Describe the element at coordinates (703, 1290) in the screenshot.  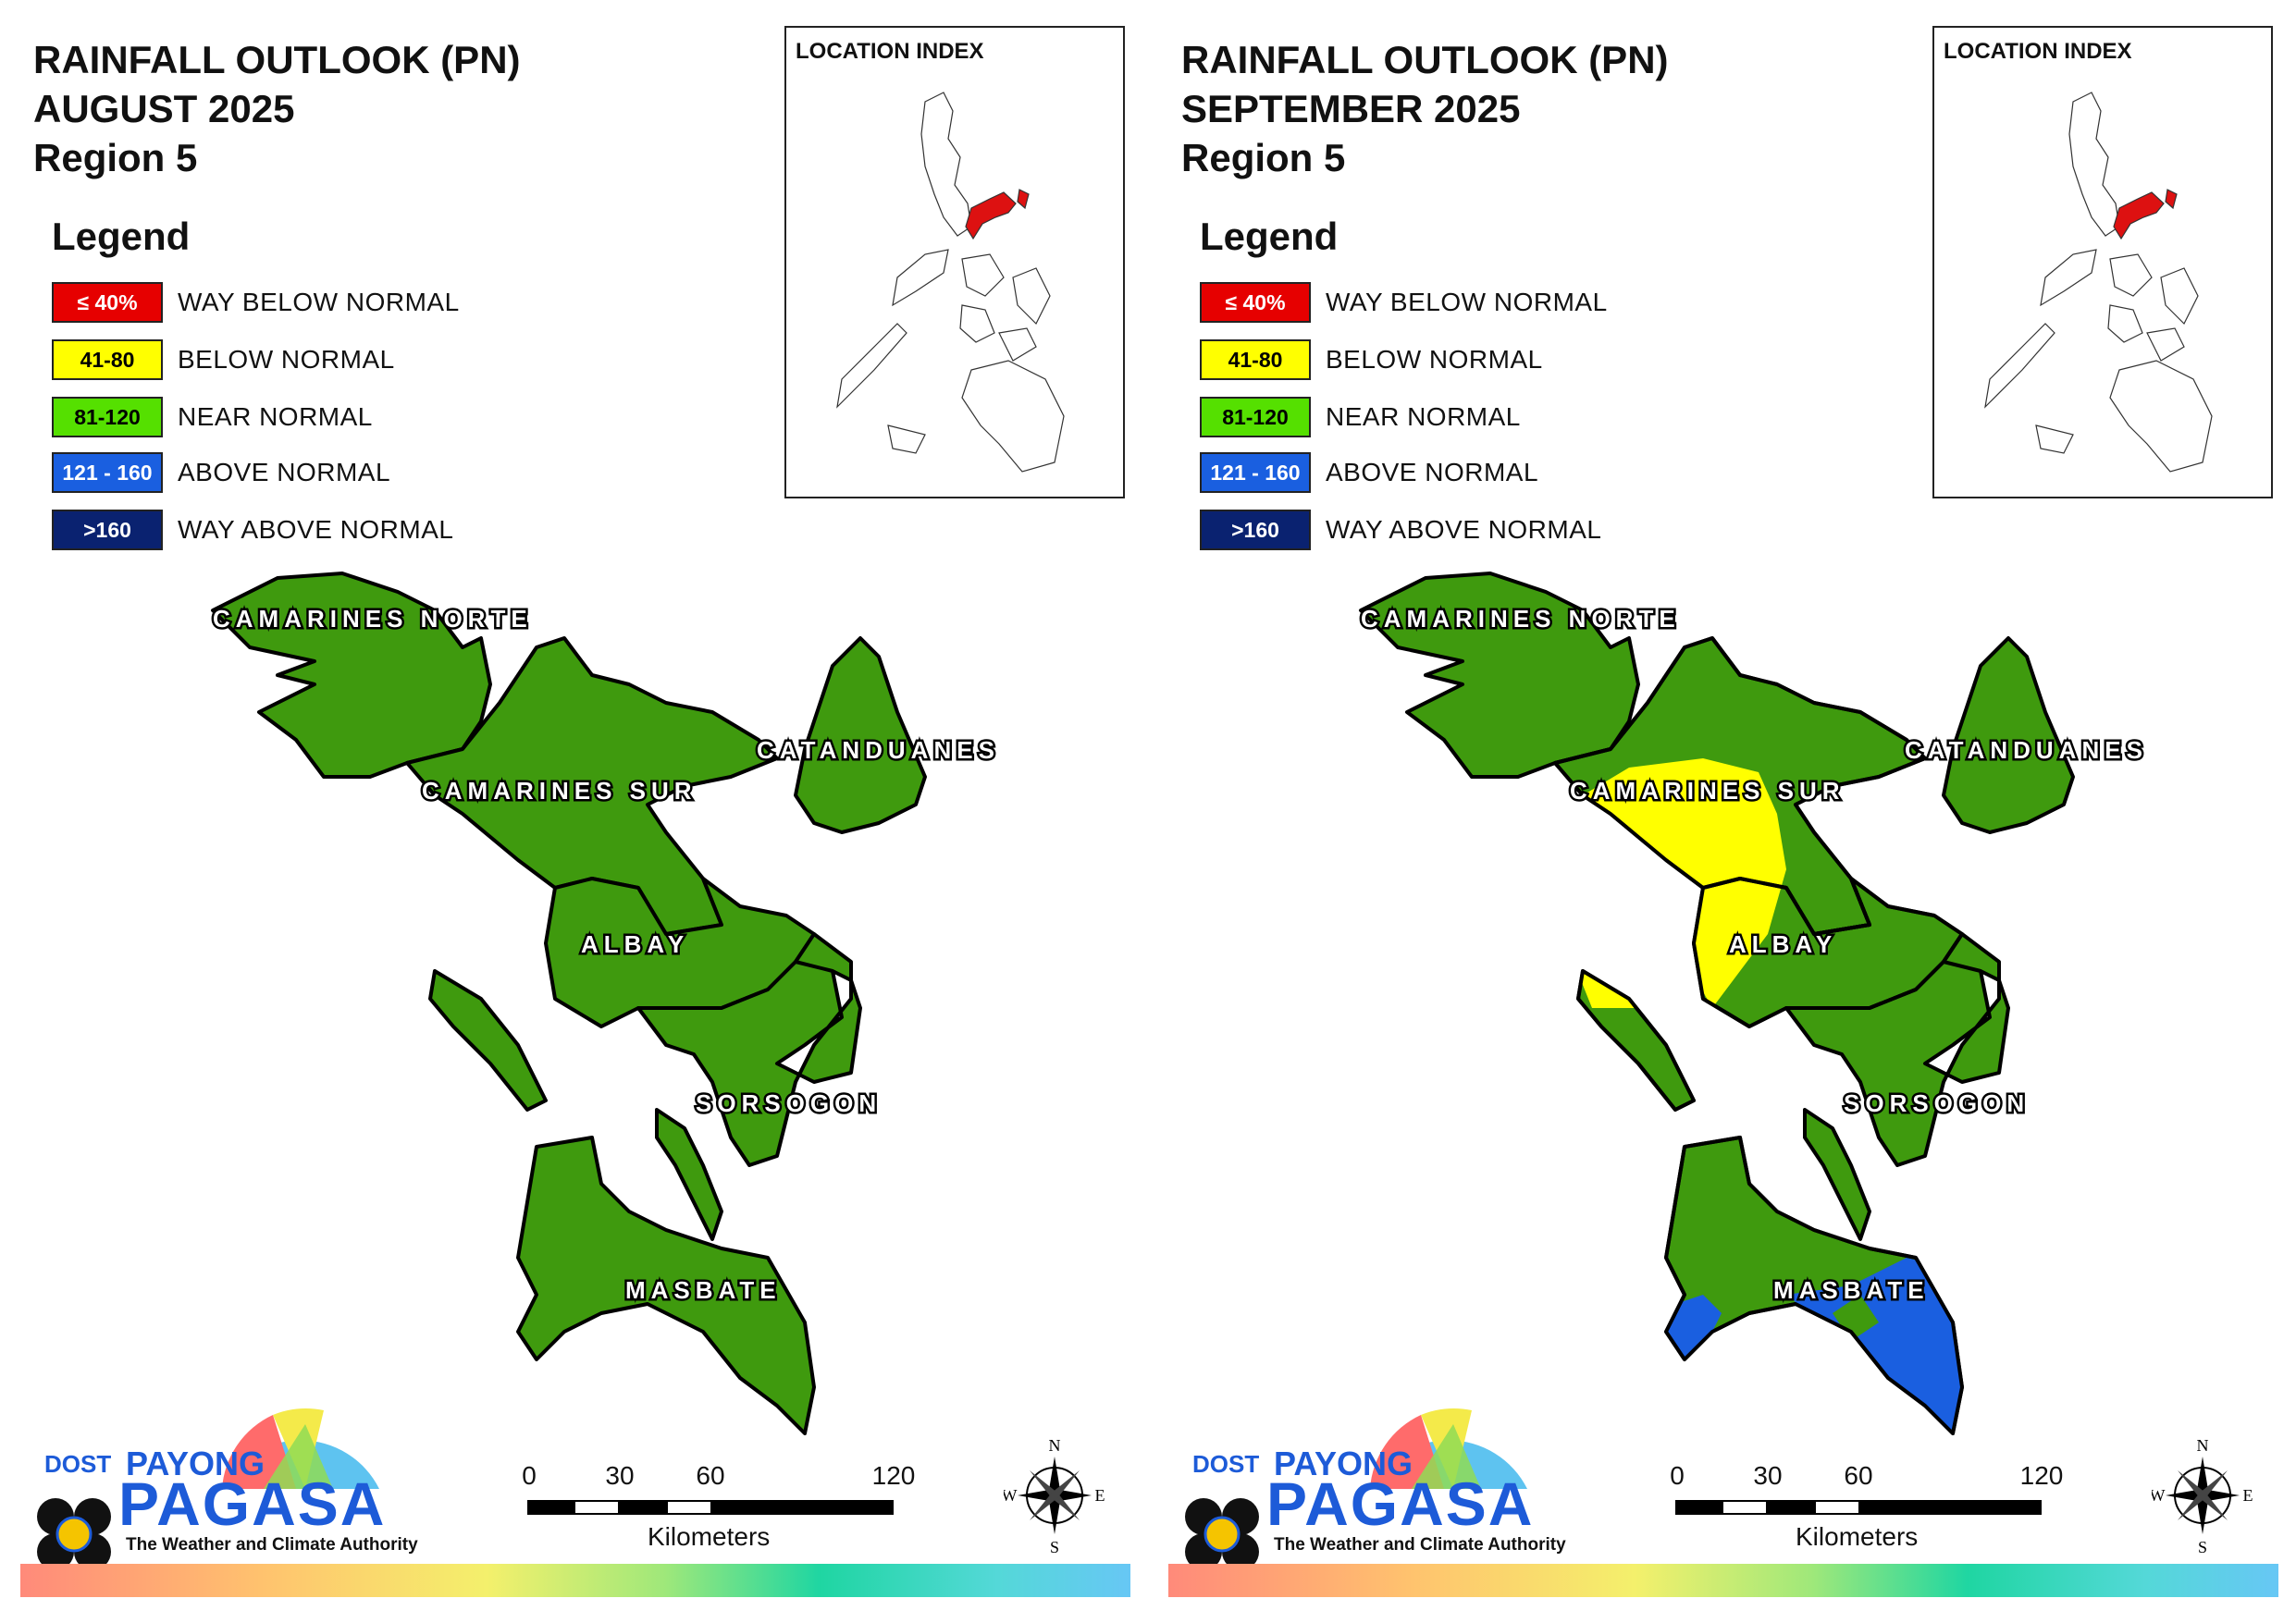
I see `label-masbate: MASBATE` at that location.